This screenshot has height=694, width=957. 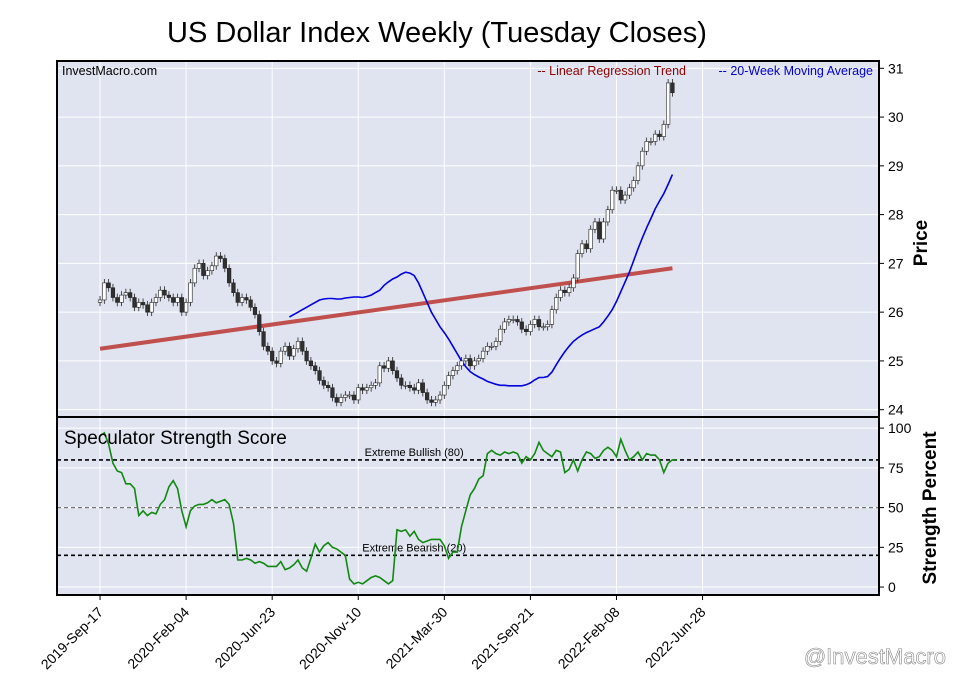 What do you see at coordinates (244, 637) in the screenshot?
I see `x-tick-label: 2020-Jun-23` at bounding box center [244, 637].